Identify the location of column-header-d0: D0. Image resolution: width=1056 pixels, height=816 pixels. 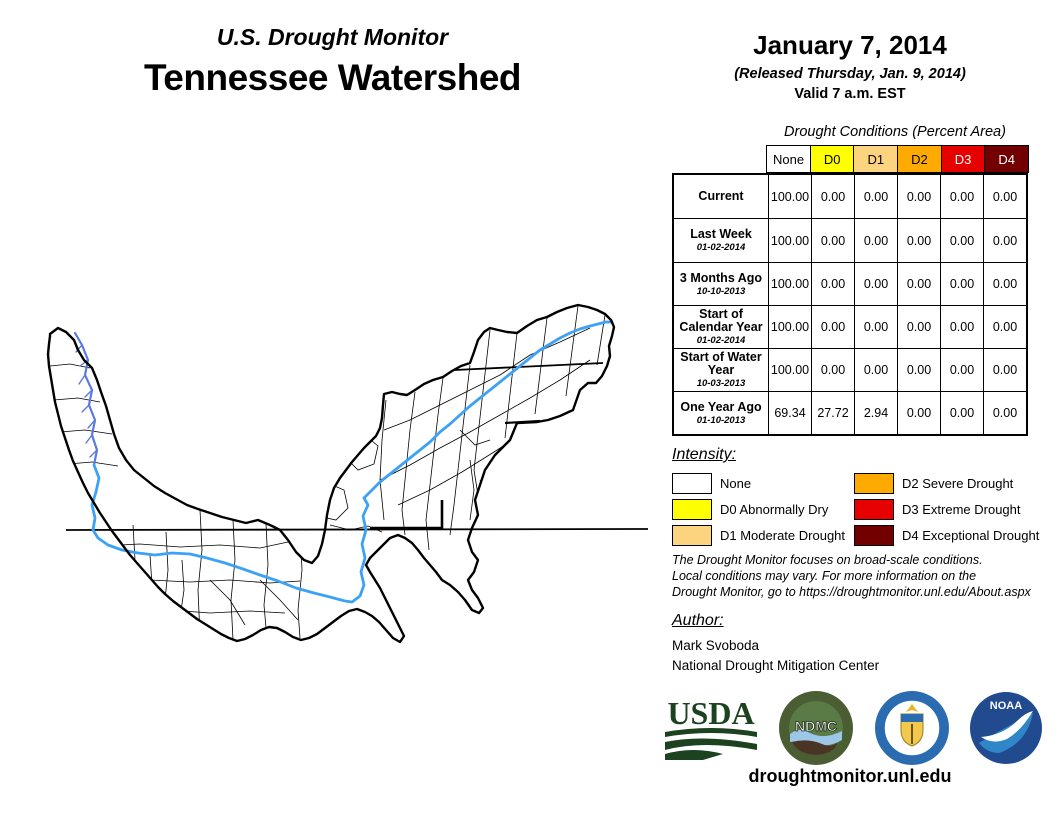
(832, 159).